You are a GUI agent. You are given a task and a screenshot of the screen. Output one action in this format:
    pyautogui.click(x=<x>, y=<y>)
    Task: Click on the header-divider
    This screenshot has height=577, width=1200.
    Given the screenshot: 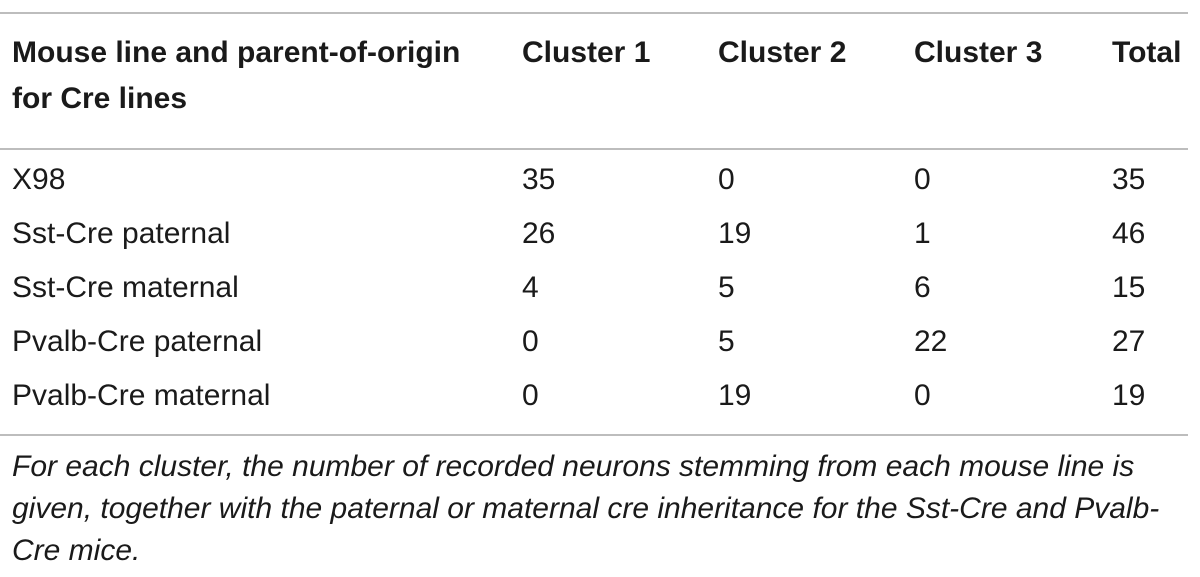 What is the action you would take?
    pyautogui.click(x=594, y=149)
    